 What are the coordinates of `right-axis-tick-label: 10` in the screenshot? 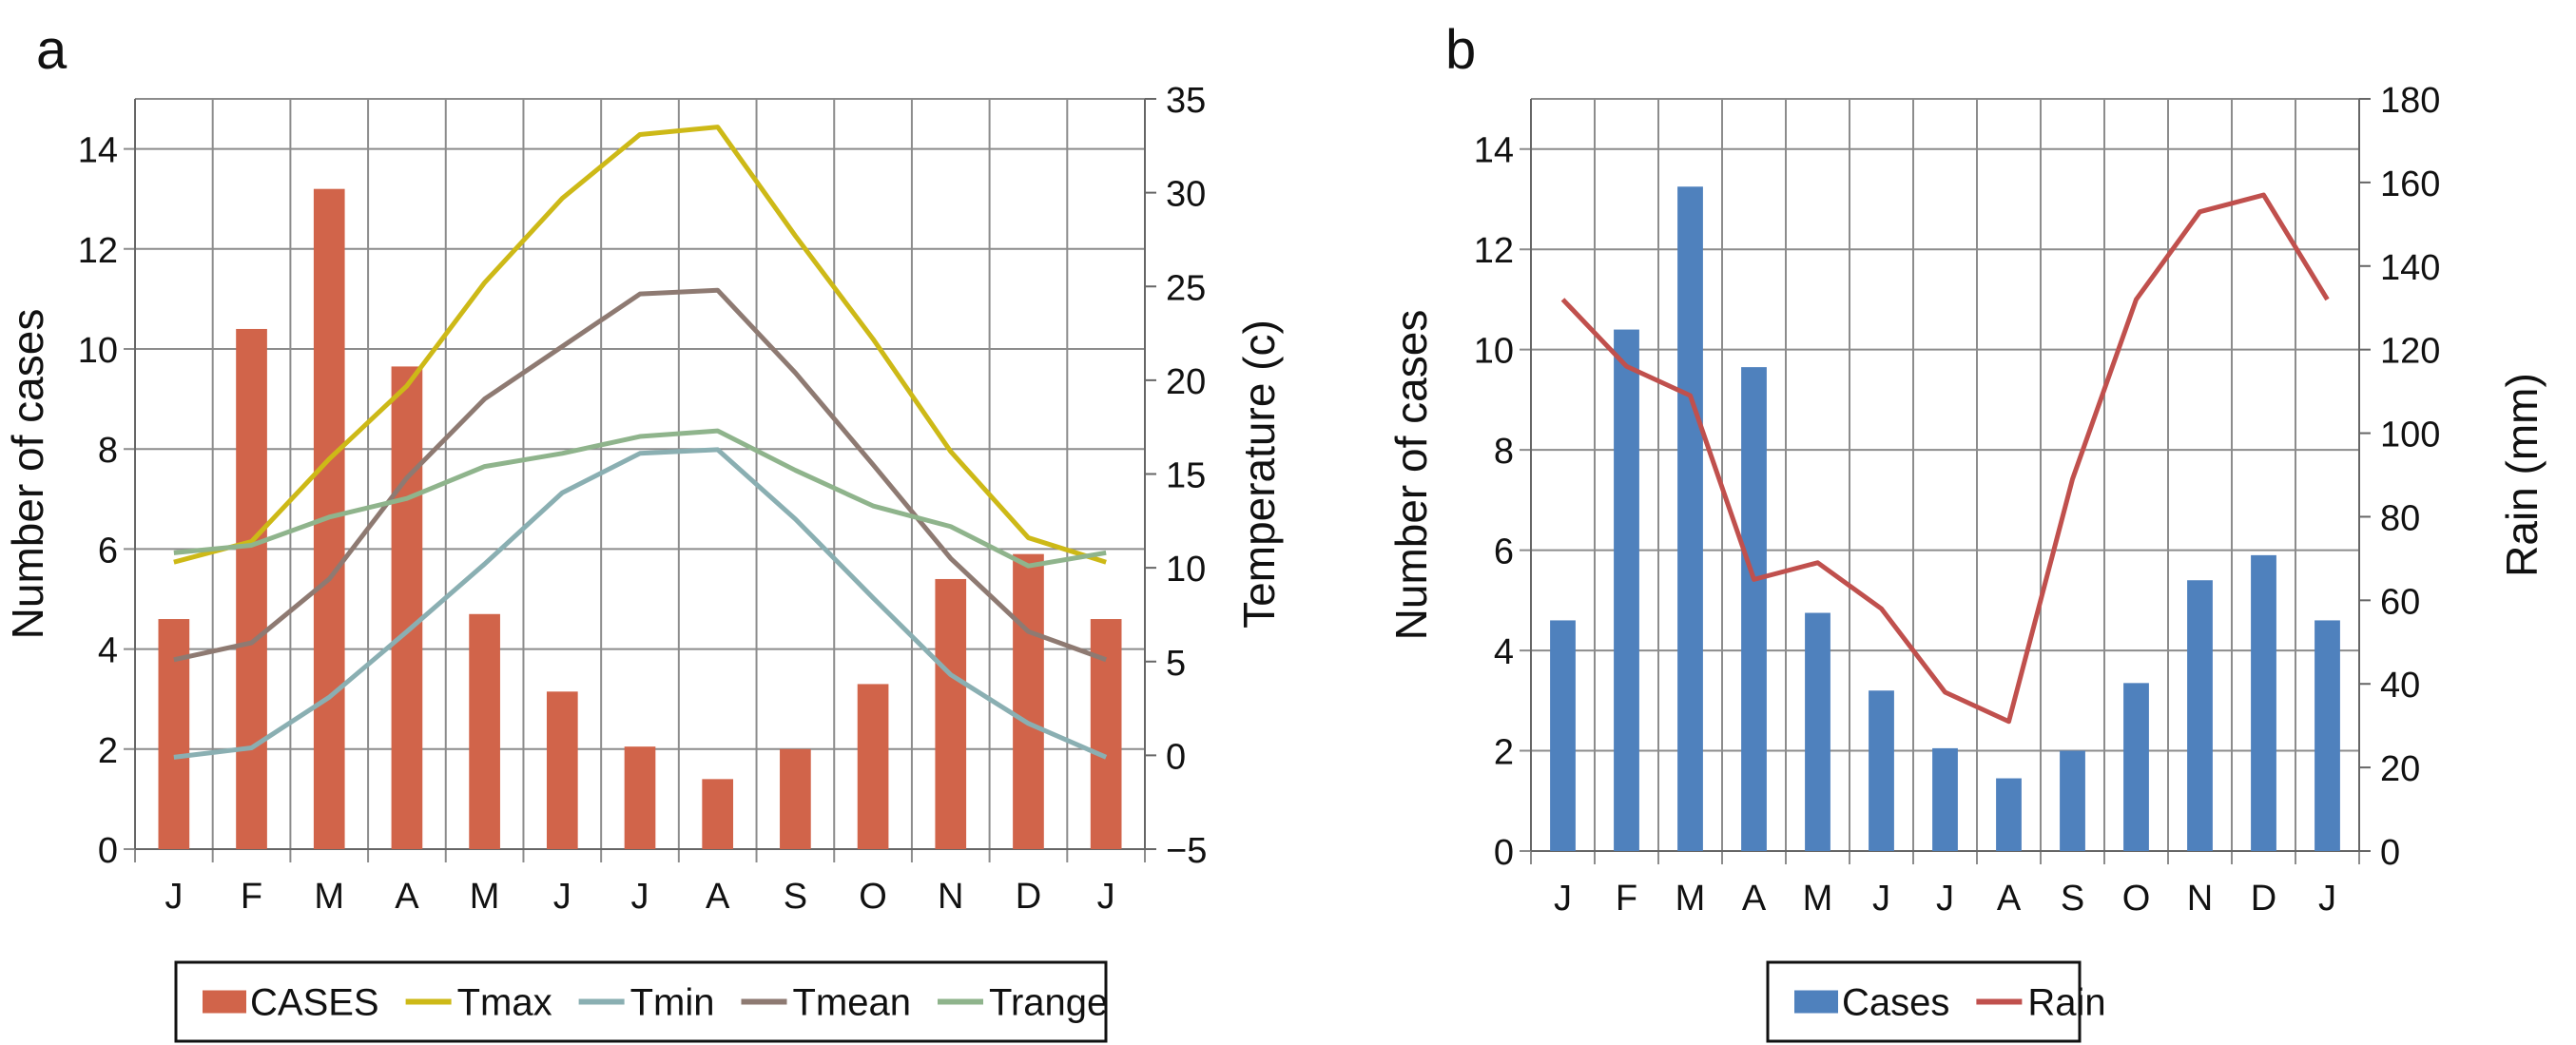 It's located at (1186, 570).